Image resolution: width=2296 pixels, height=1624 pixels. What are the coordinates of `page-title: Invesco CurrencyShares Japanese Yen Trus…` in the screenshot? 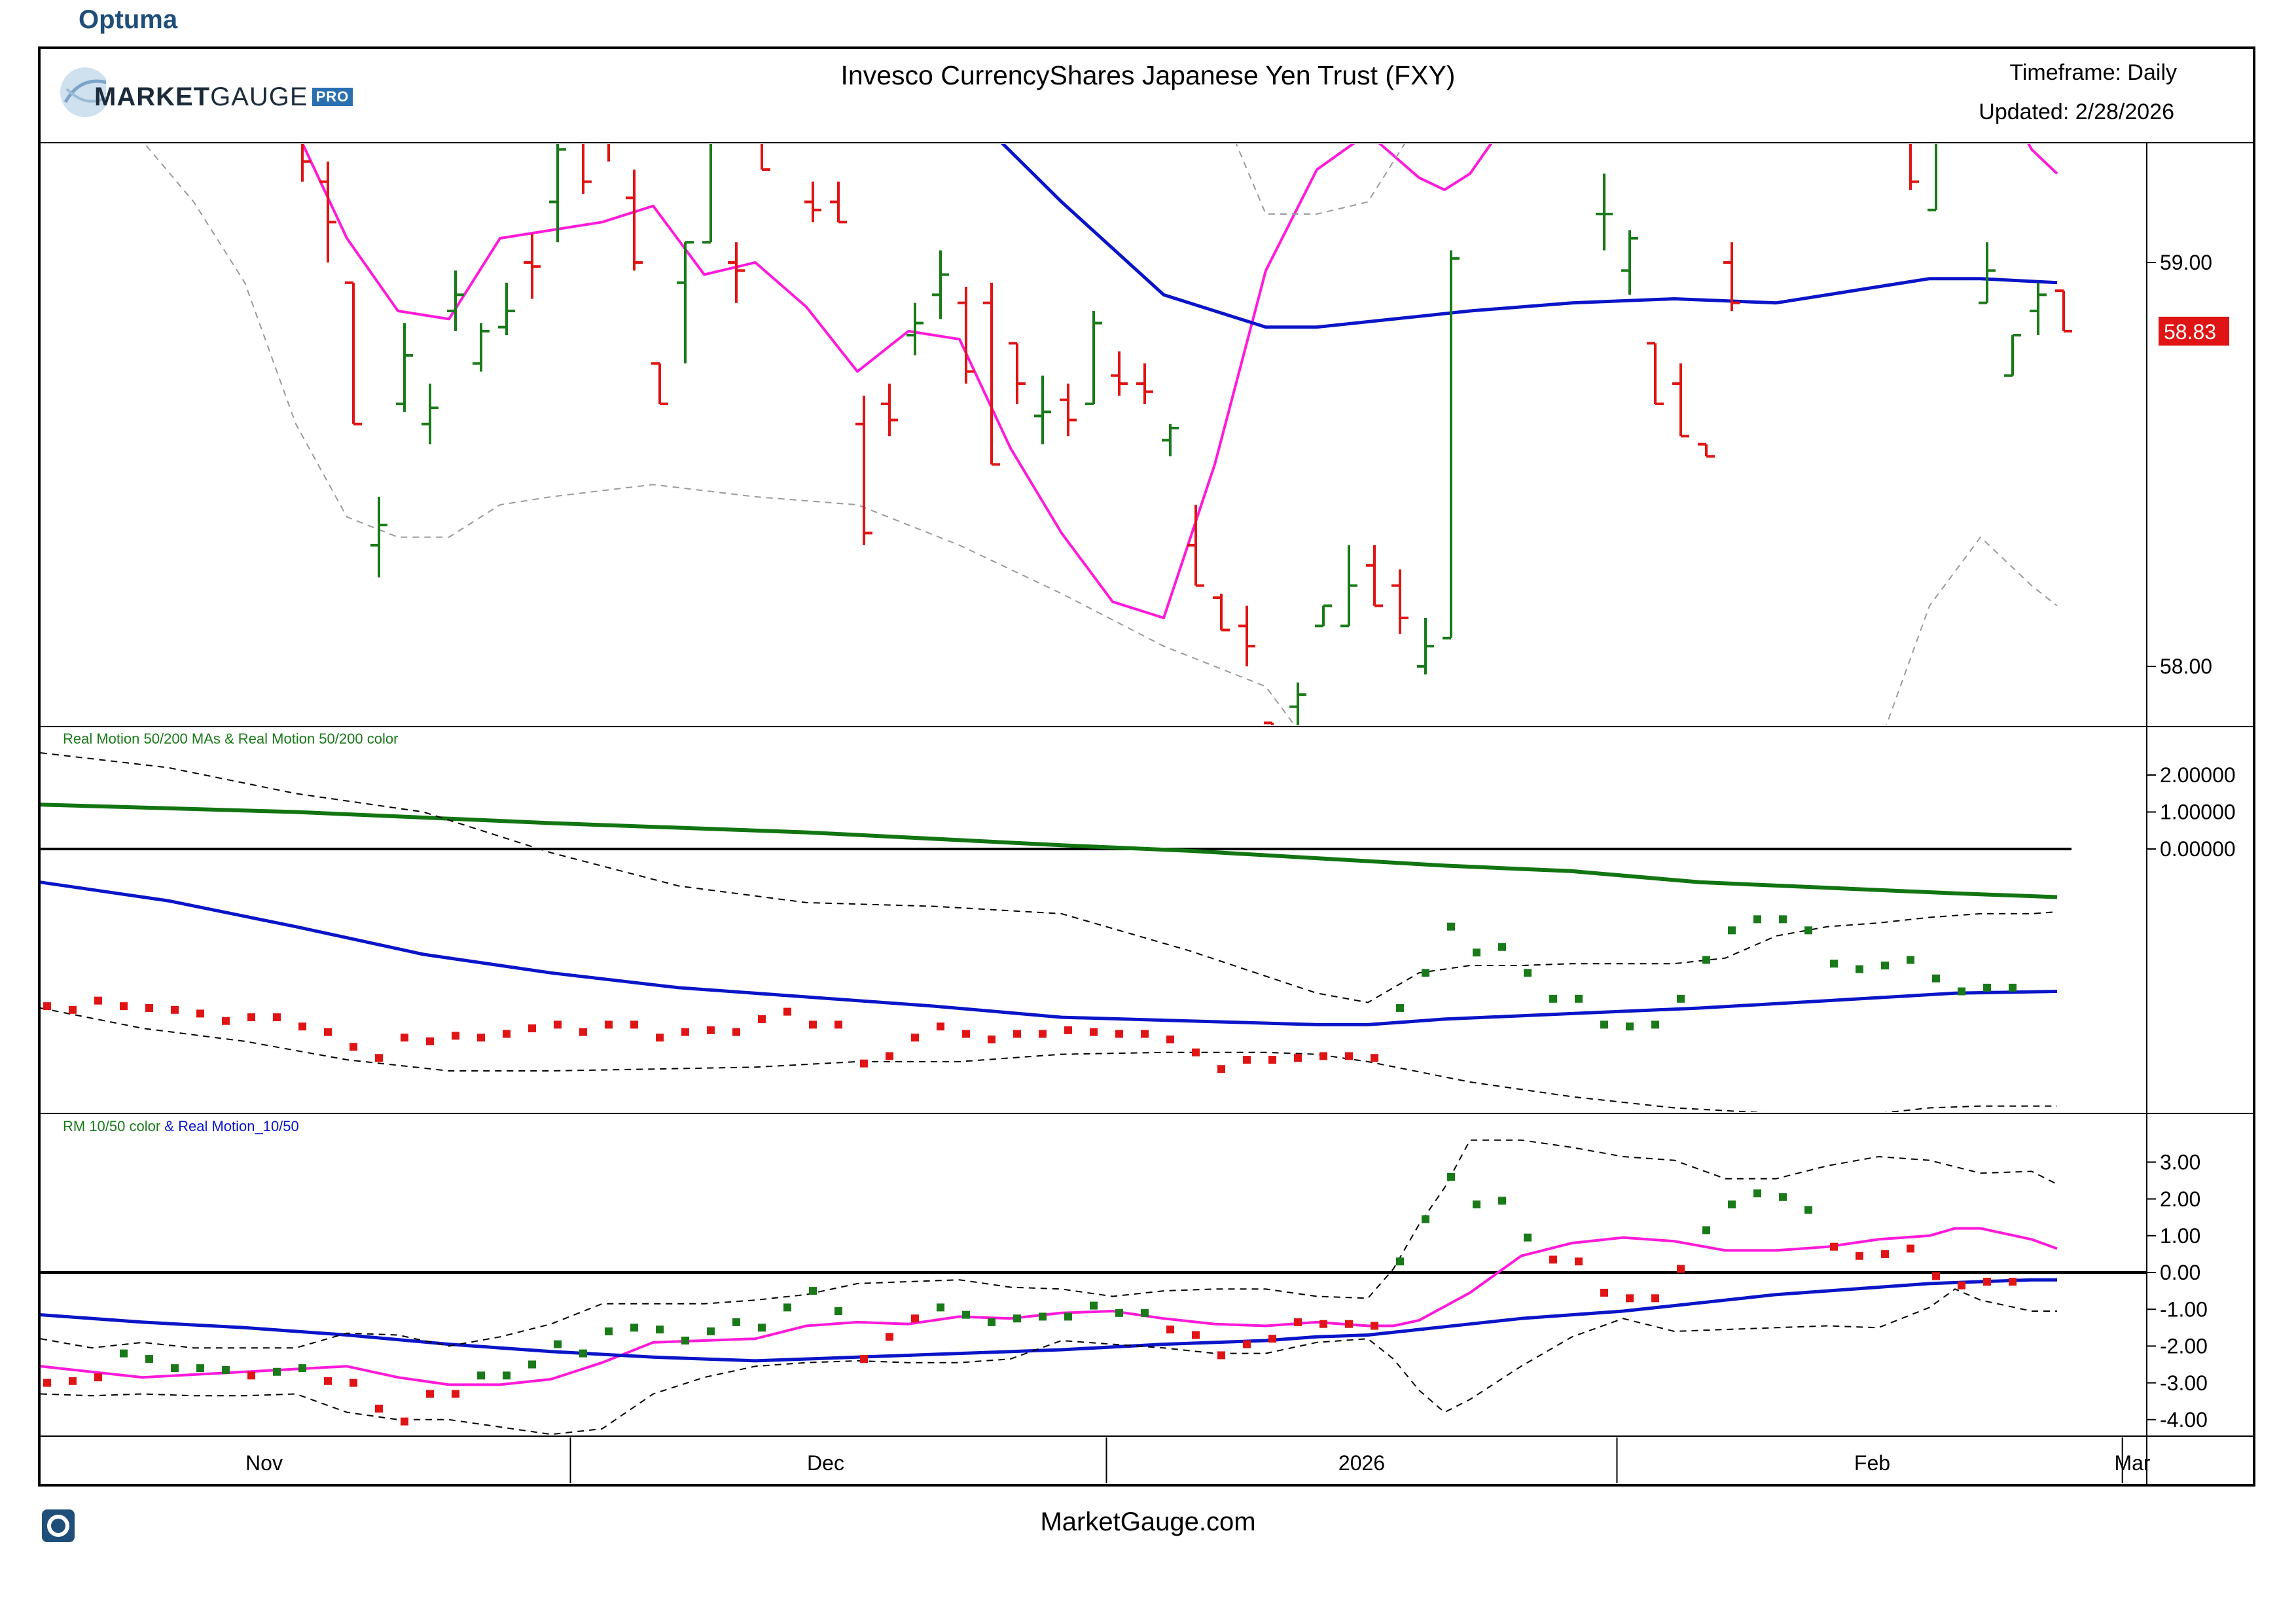 It's located at (1148, 75).